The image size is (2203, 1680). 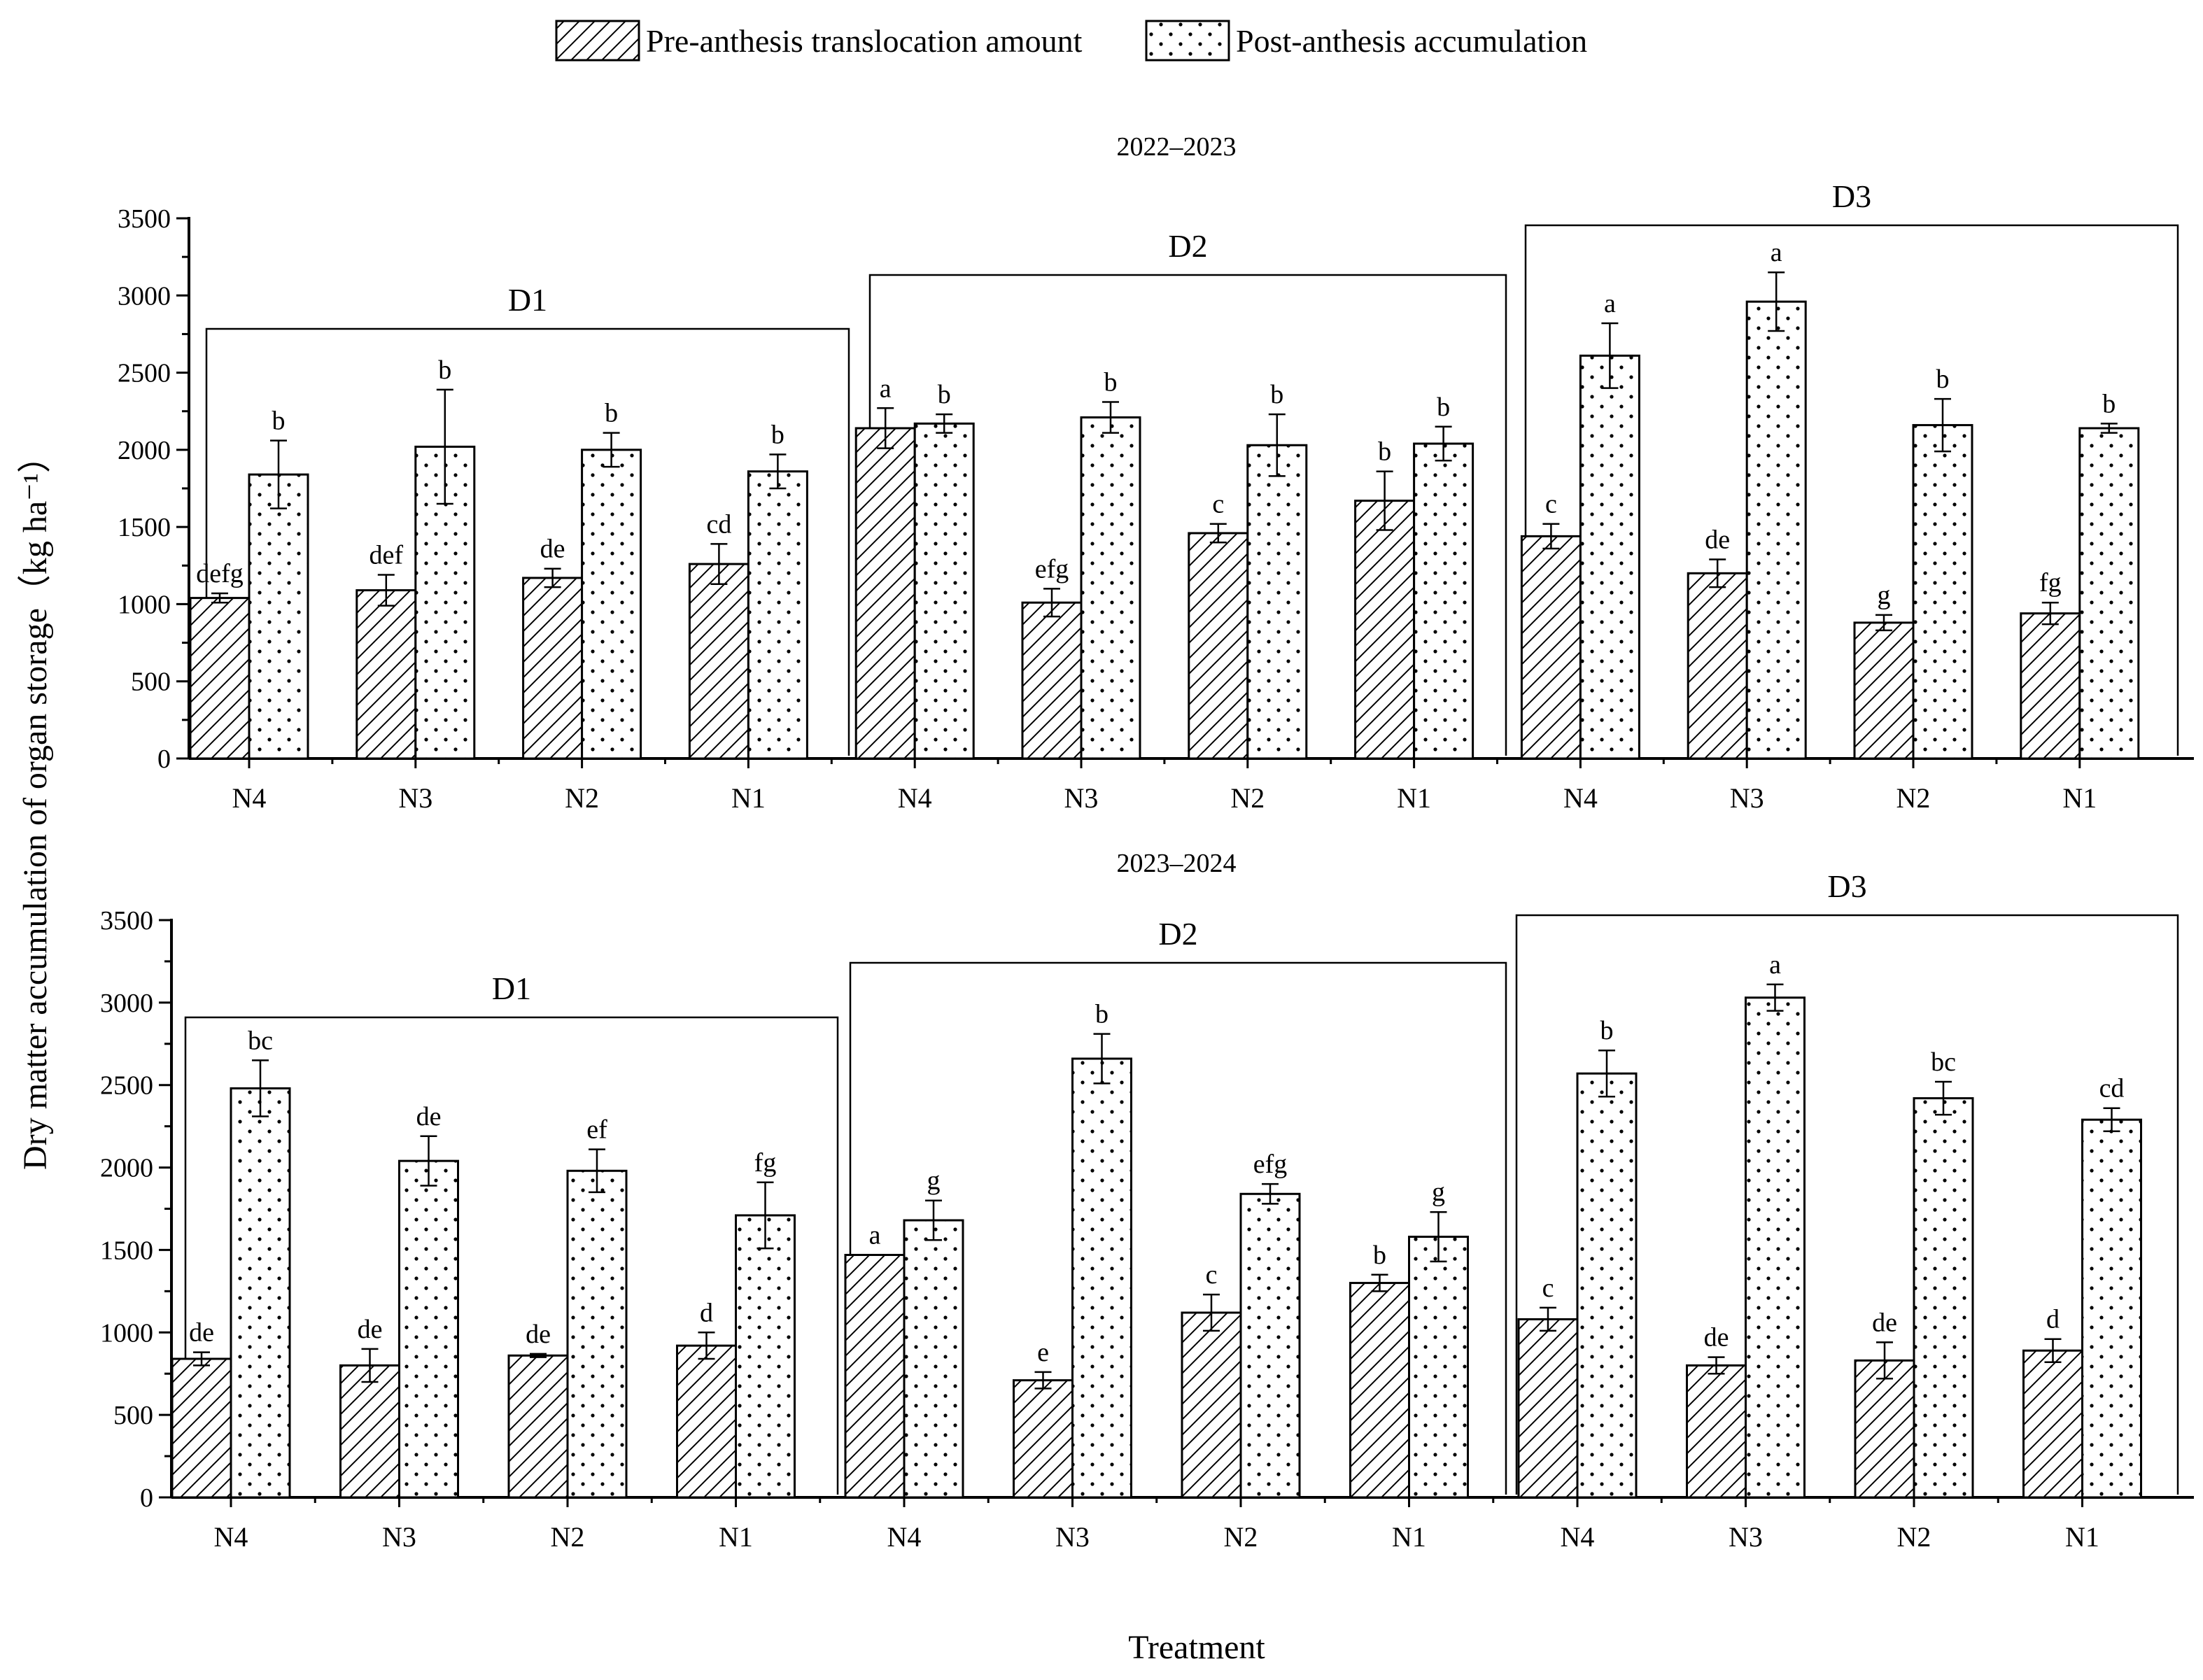 I want to click on group-box-d2, so click(x=1178, y=1228).